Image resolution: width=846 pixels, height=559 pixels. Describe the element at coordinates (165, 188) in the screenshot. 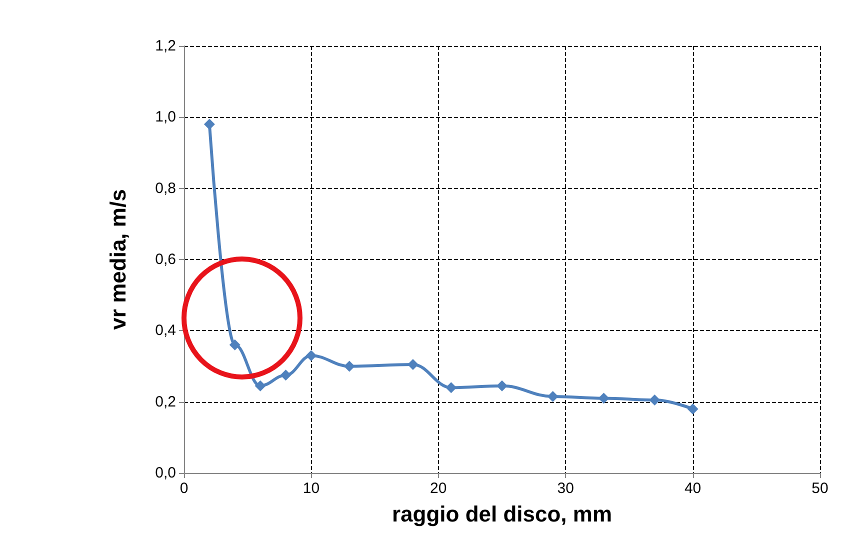

I see `y-tick-label: 0,8` at that location.